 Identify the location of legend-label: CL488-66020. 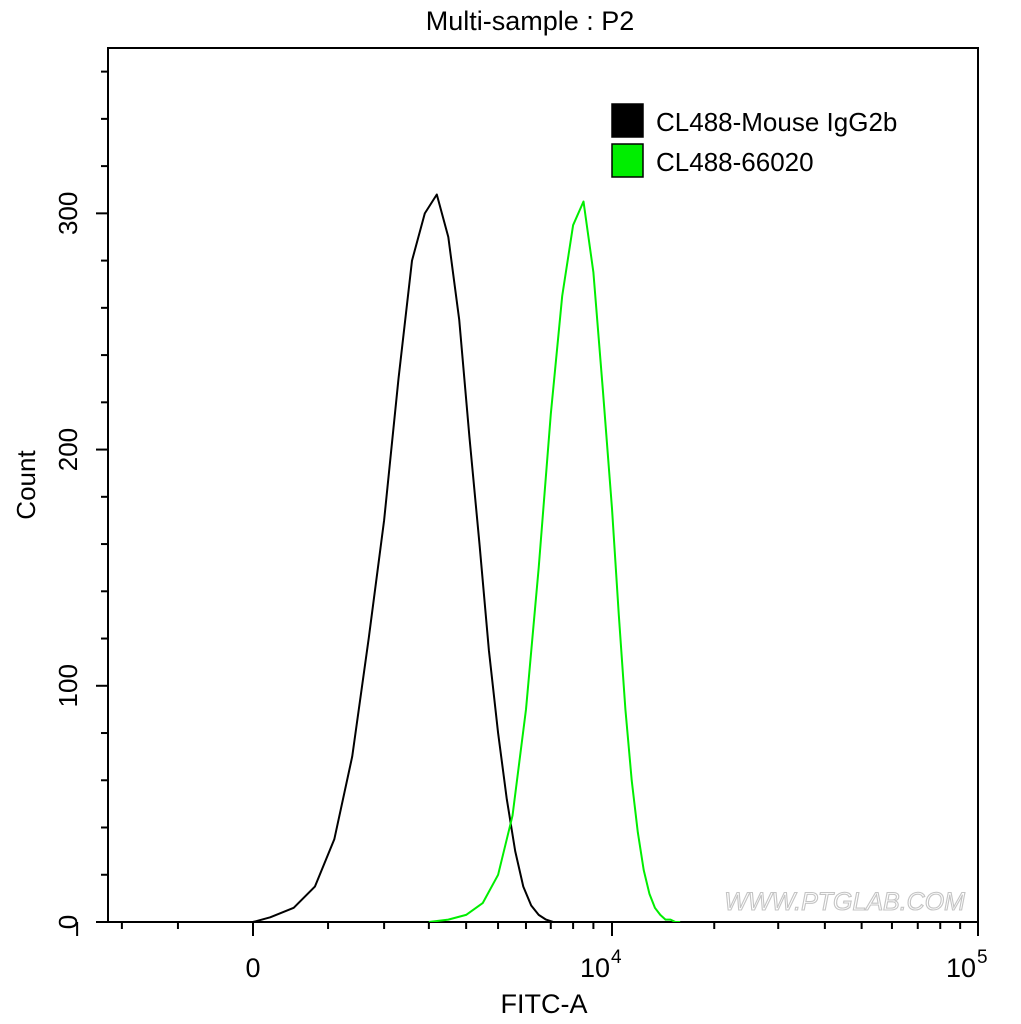
(735, 162).